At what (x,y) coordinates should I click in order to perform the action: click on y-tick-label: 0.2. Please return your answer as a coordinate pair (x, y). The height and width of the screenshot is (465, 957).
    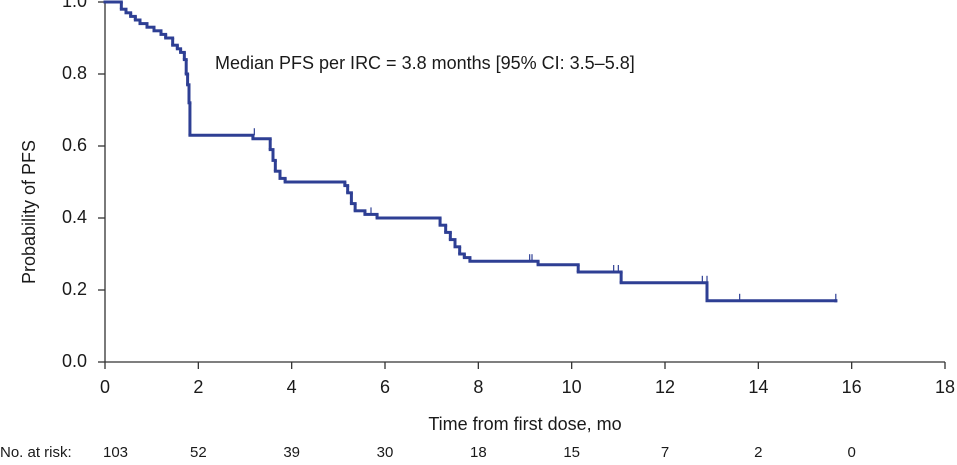
    Looking at the image, I should click on (74, 289).